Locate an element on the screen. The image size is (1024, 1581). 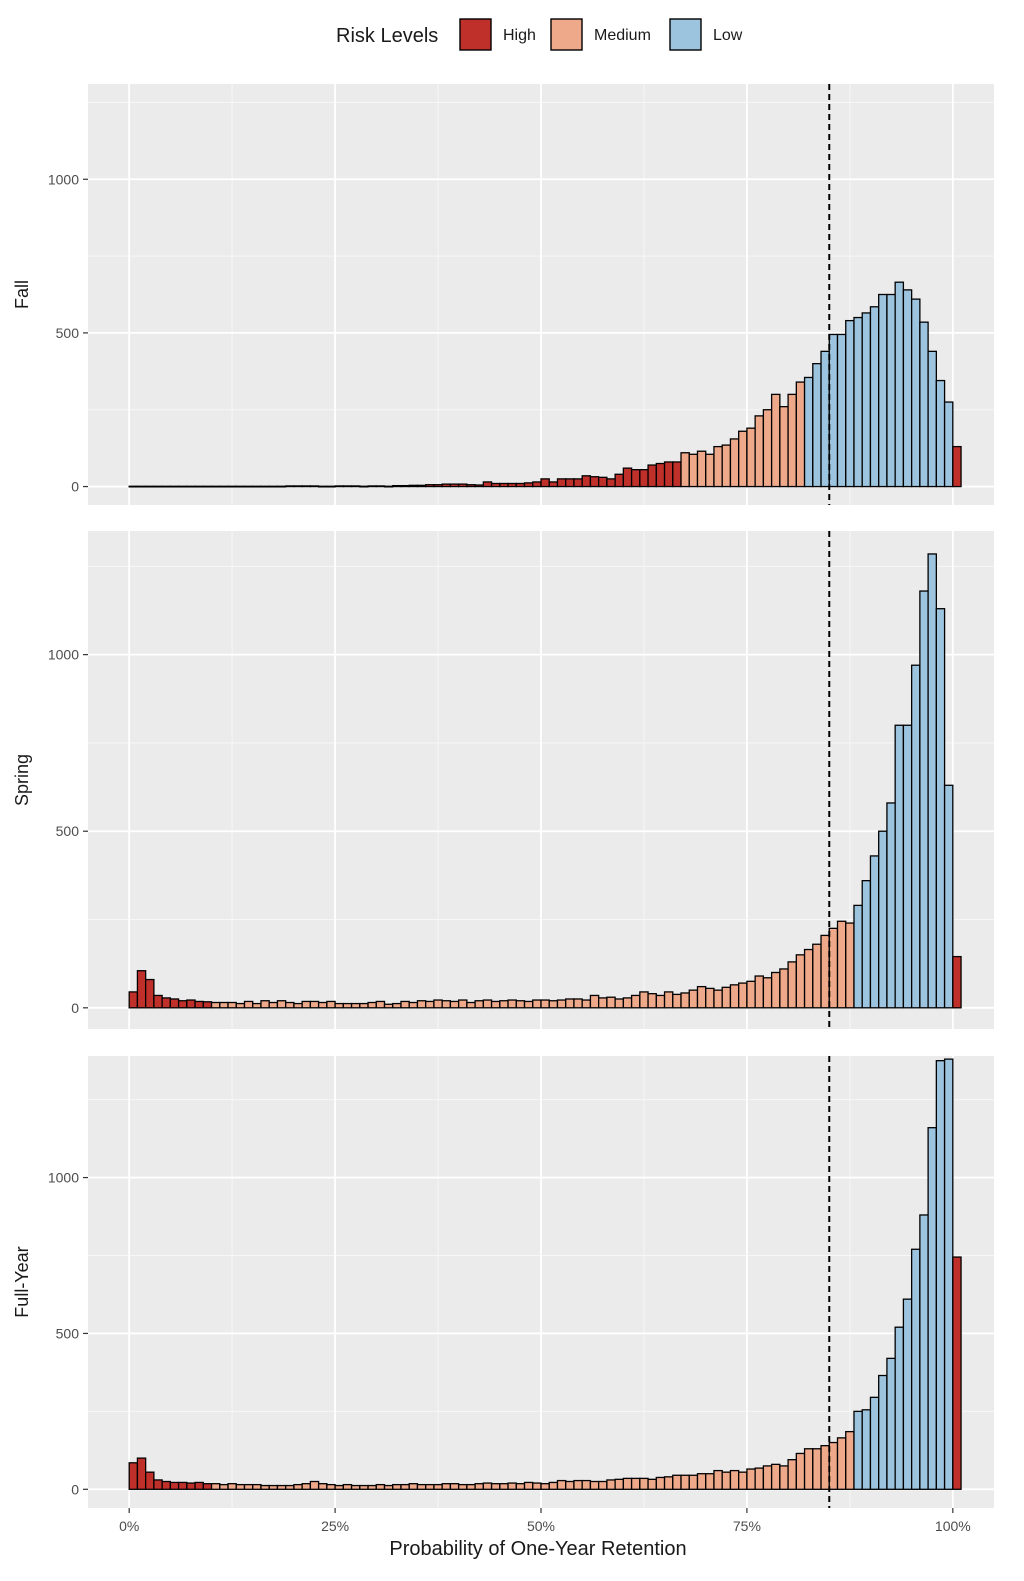
x-tick-label: 75% is located at coordinates (747, 1526).